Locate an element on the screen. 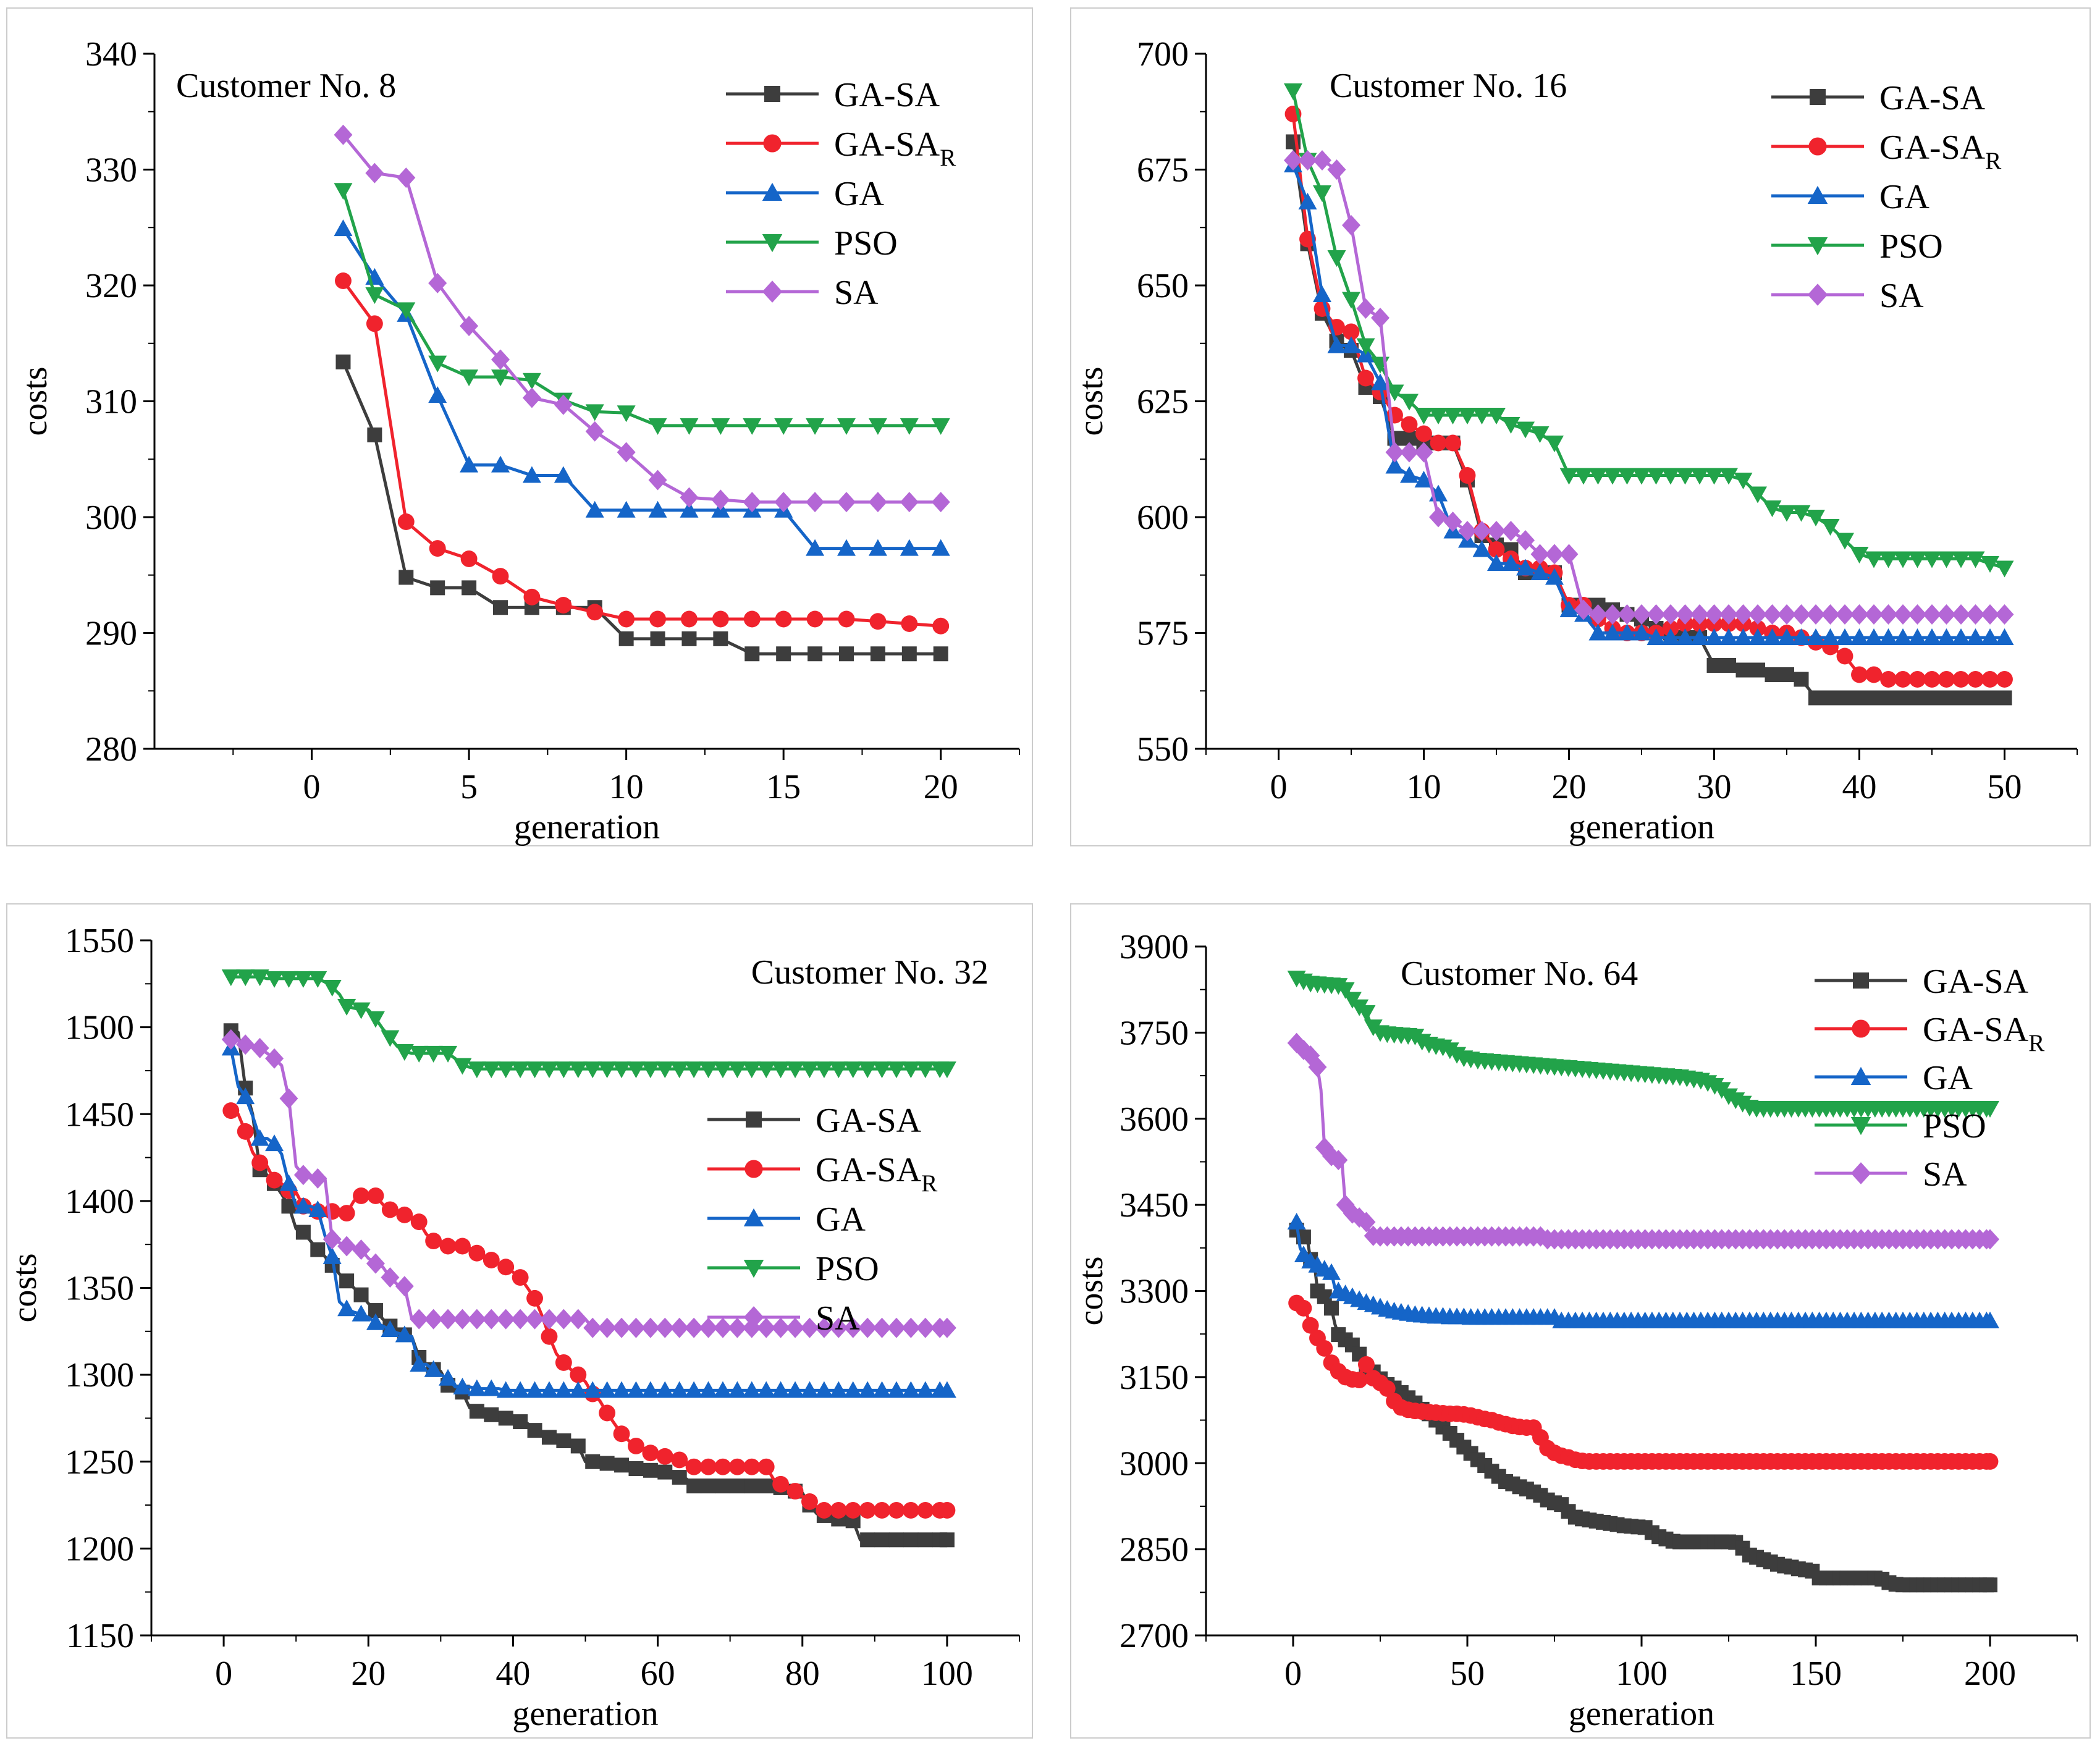 This screenshot has height=1746, width=2100. y-tick-label: 1150 is located at coordinates (100, 1636).